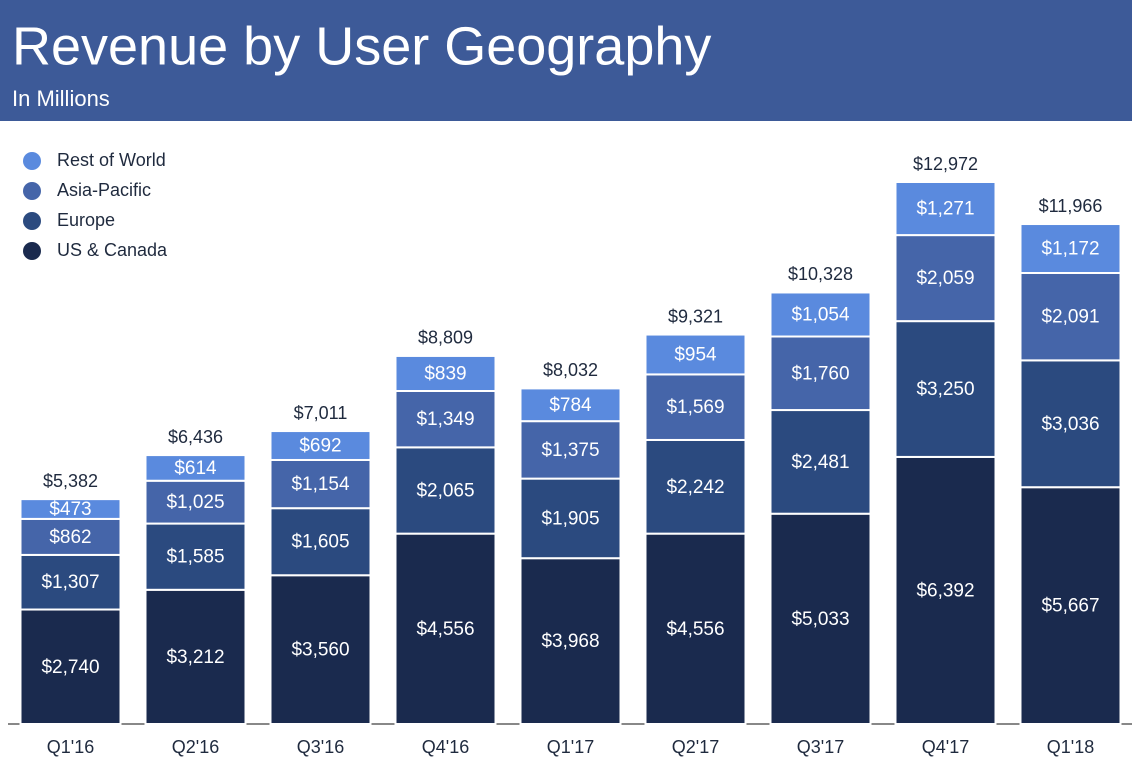 The height and width of the screenshot is (761, 1132). I want to click on value-label: $2,242, so click(695, 487).